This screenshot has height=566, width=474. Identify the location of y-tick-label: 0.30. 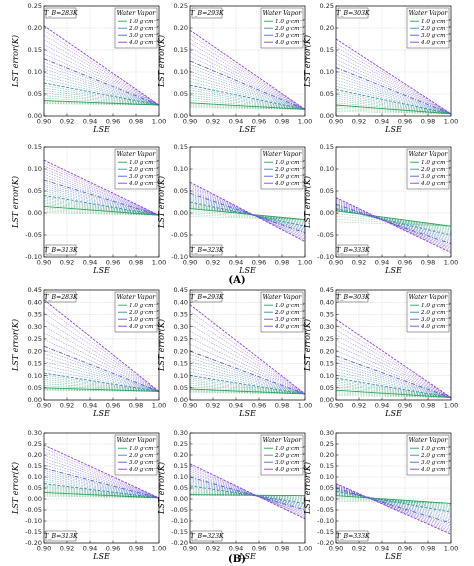
(181, 327).